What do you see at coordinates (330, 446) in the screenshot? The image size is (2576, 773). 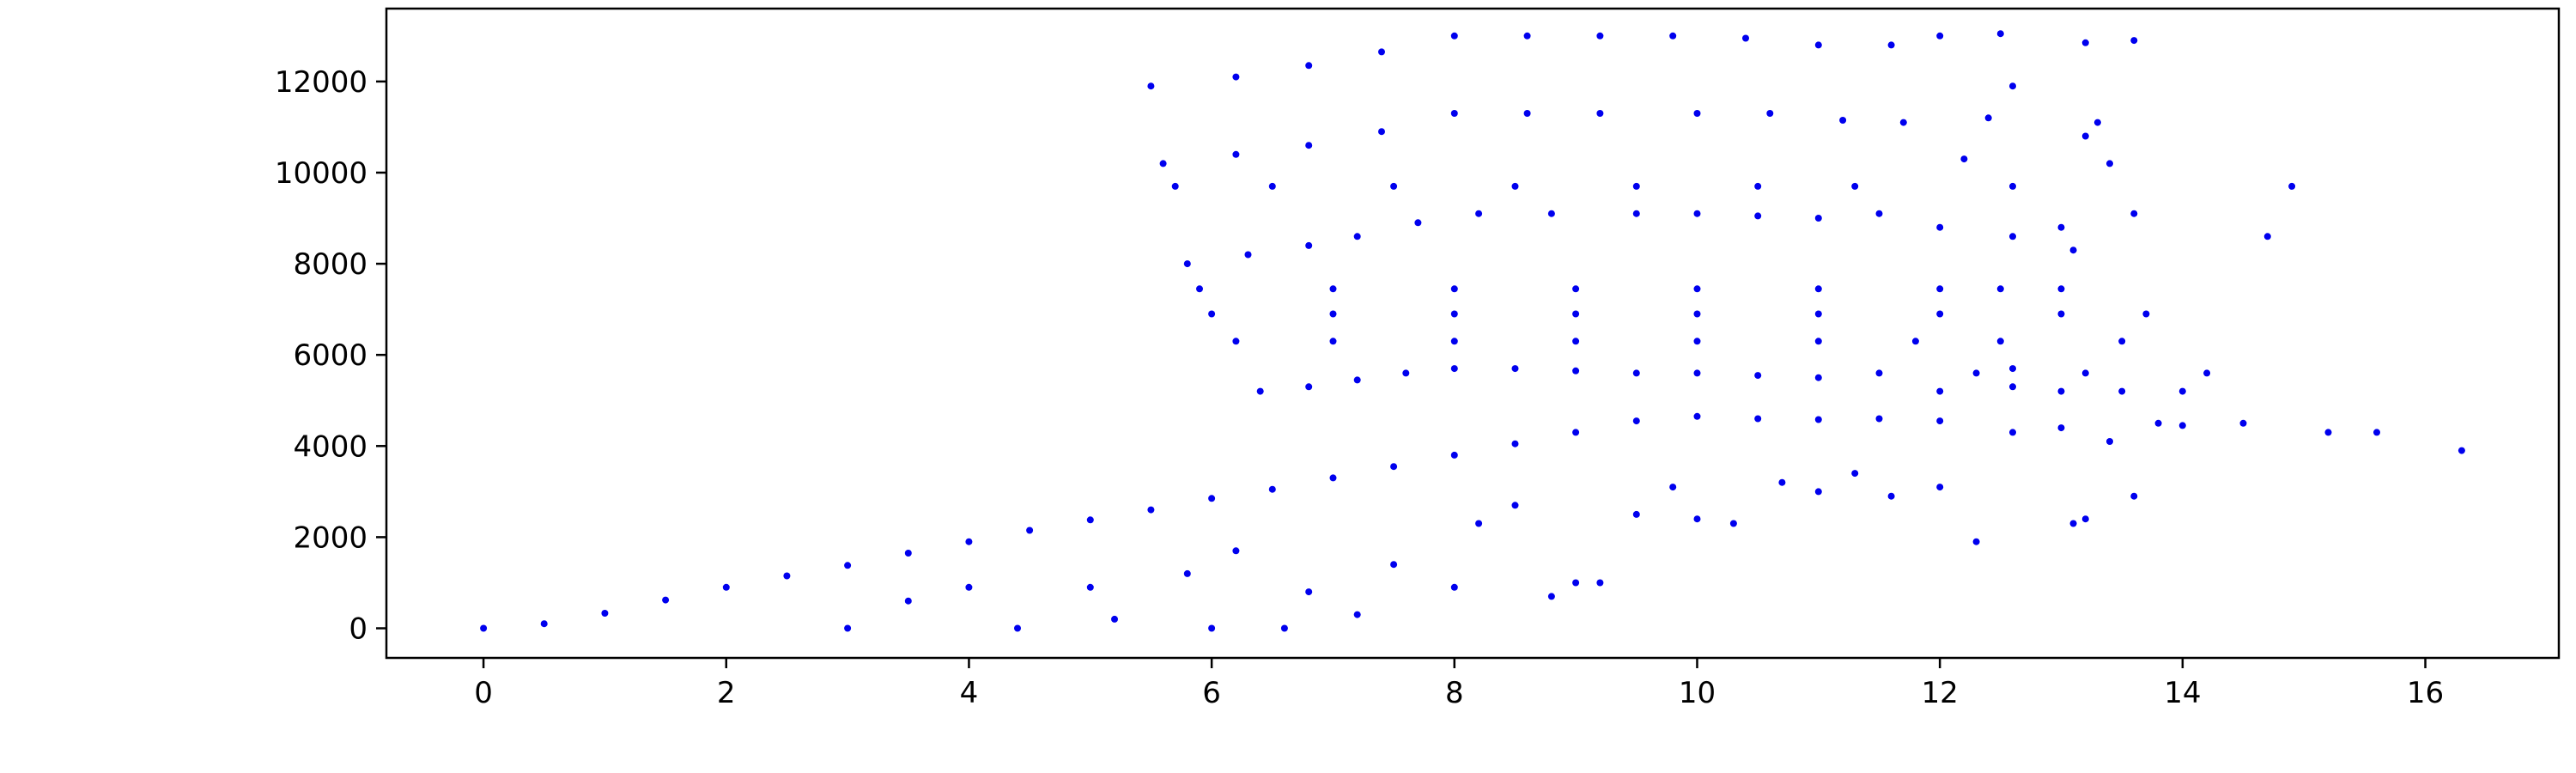 I see `y-tick-label: 4000` at bounding box center [330, 446].